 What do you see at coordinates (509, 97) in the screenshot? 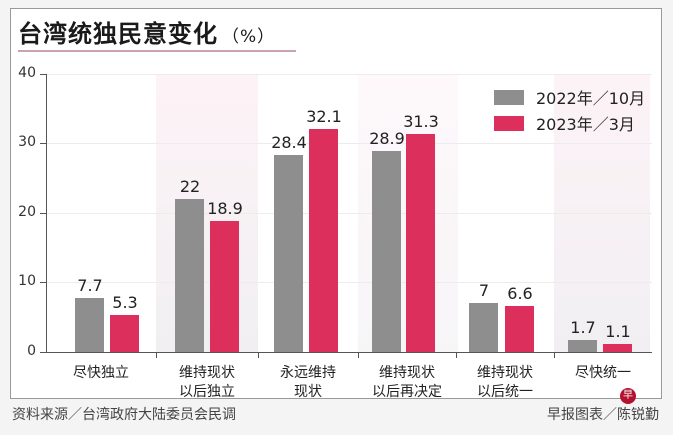
I see `legend-swatch-grey` at bounding box center [509, 97].